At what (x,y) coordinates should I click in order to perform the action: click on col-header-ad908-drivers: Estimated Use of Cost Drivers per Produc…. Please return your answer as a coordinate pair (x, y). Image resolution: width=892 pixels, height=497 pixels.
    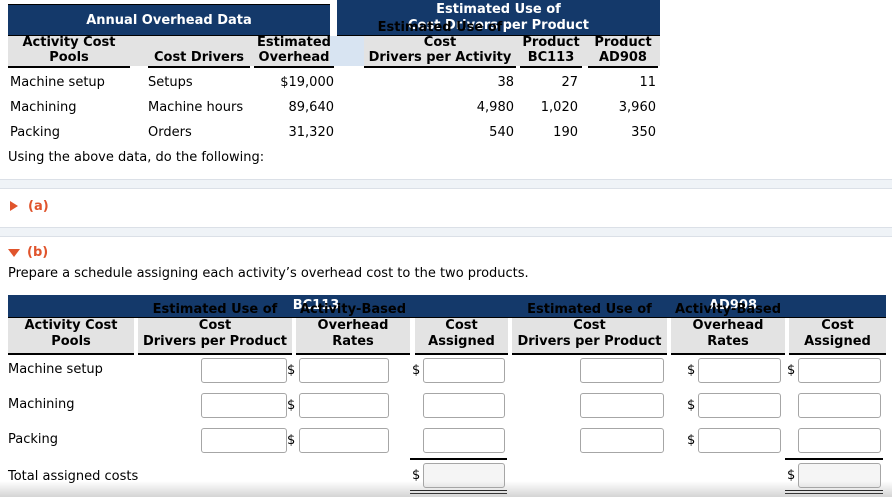
    Looking at the image, I should click on (589, 328).